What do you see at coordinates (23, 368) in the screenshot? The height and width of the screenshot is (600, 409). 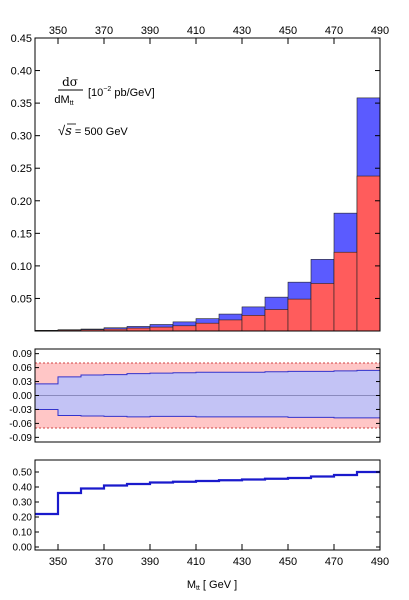 I see `band-y-tick-label: 0.06` at bounding box center [23, 368].